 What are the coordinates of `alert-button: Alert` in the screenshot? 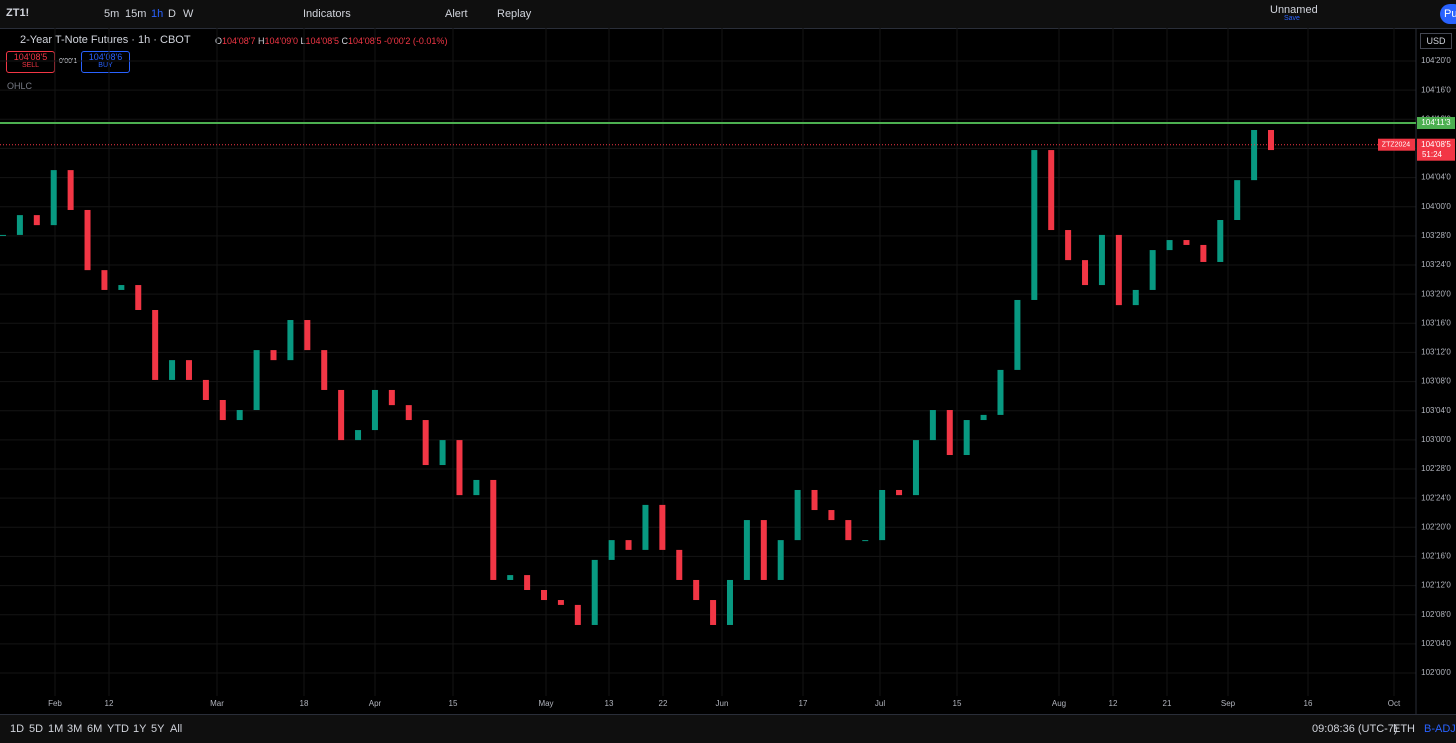 It's located at (456, 14).